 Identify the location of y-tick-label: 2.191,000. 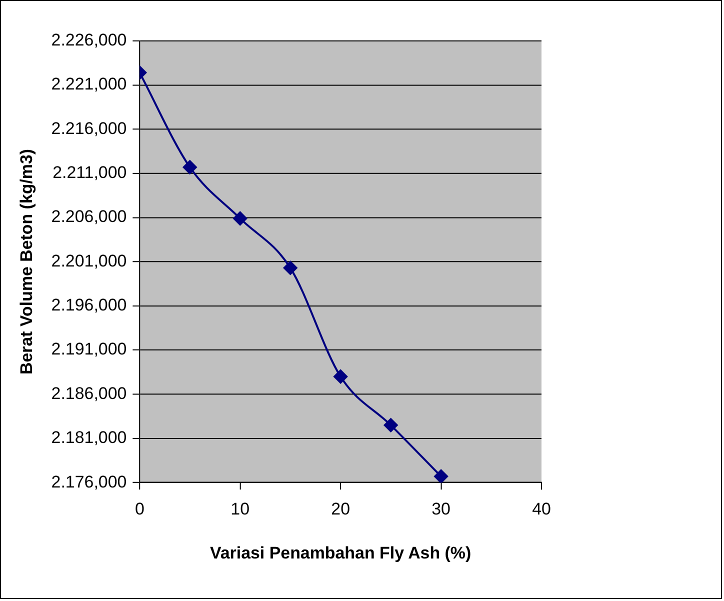
(89, 349).